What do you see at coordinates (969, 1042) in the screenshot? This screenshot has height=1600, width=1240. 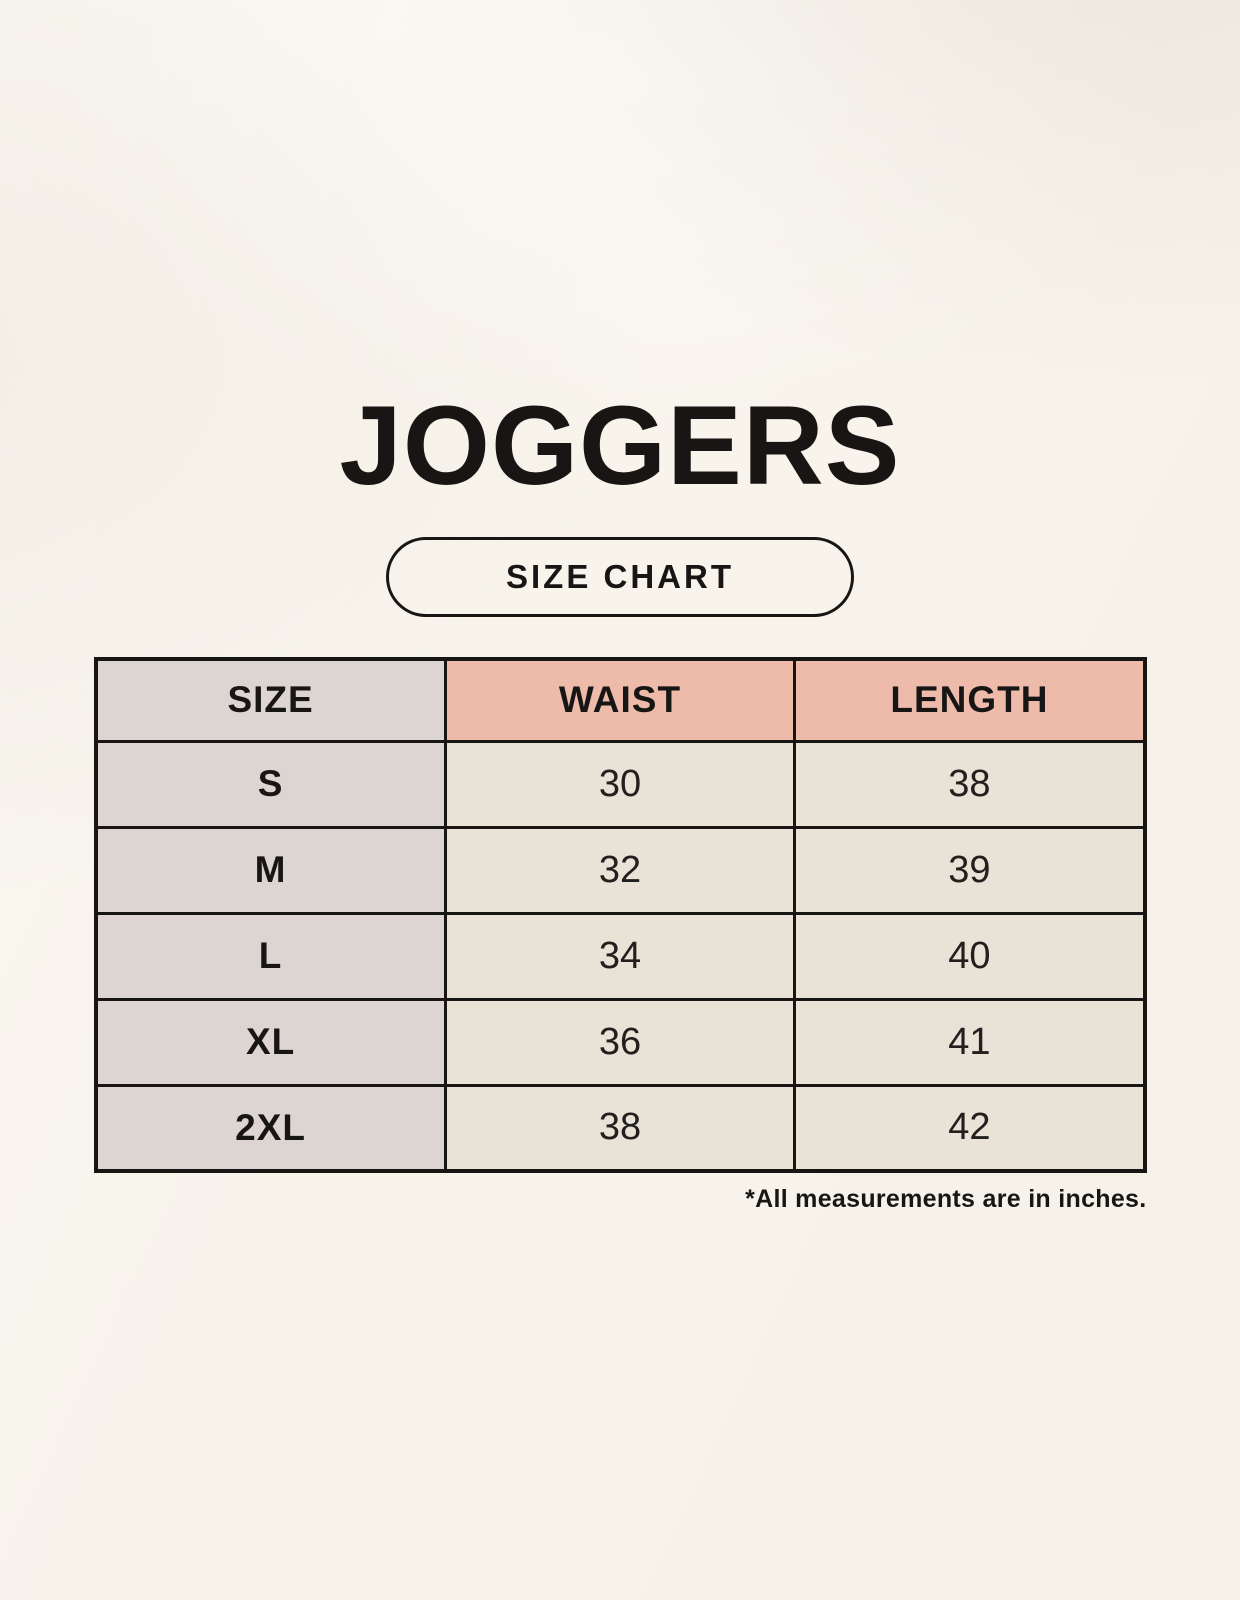 I see `length-value-xl: 41` at bounding box center [969, 1042].